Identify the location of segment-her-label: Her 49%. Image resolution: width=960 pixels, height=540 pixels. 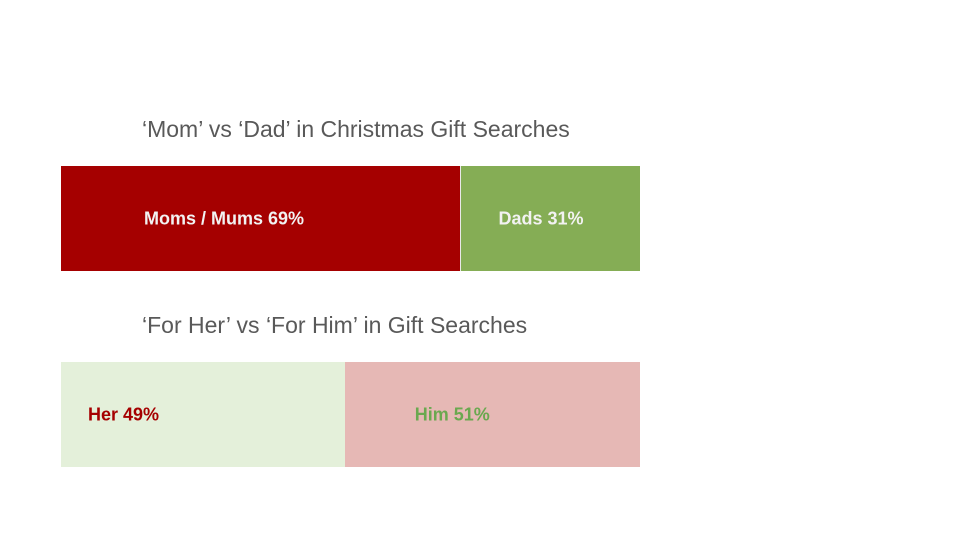
(124, 414).